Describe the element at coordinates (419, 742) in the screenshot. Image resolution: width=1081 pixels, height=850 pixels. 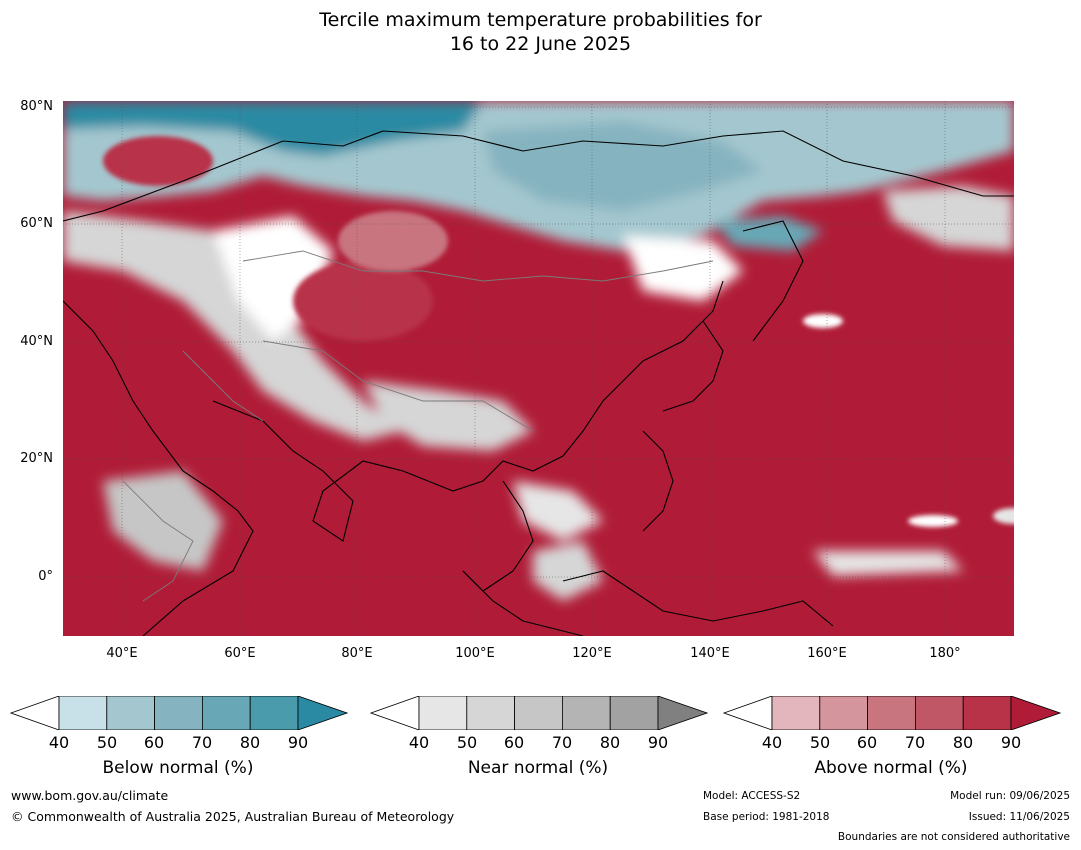
I see `near-tick-40: 40` at that location.